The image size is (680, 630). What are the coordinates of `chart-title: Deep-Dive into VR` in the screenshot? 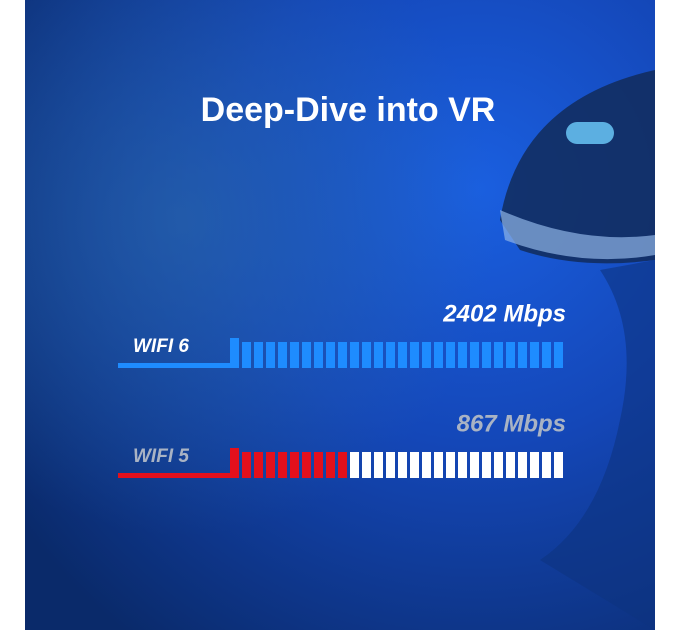 It's located at (348, 110).